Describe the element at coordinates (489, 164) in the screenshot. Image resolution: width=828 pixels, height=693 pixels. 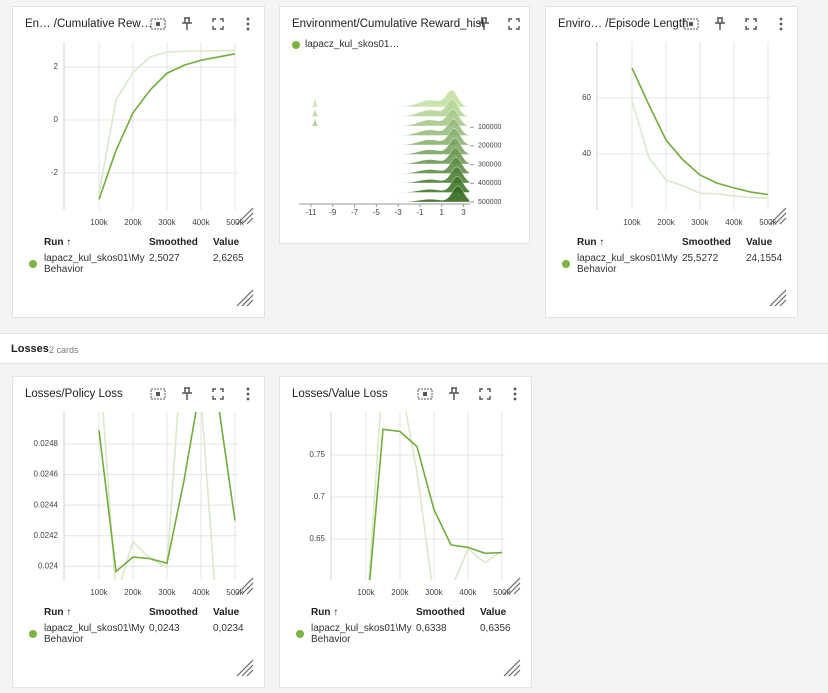
I see `y-tick-label: 300000` at that location.